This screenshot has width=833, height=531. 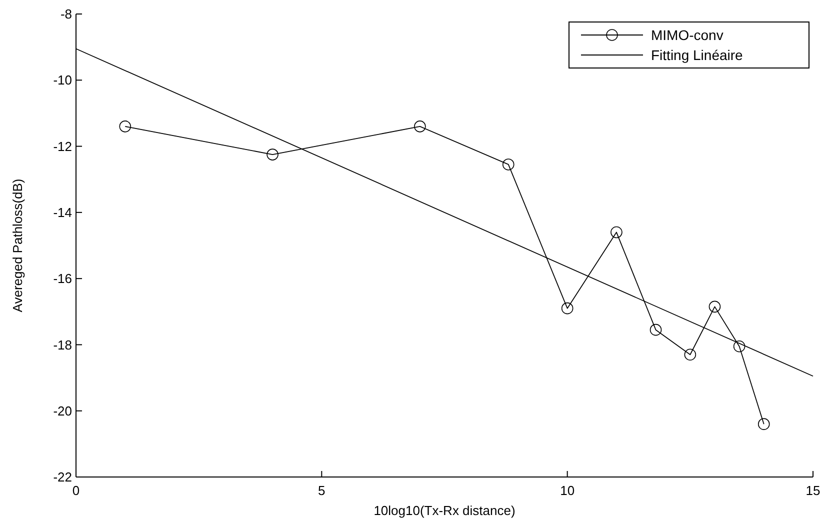 I want to click on x-tick-label: 15, so click(x=813, y=490).